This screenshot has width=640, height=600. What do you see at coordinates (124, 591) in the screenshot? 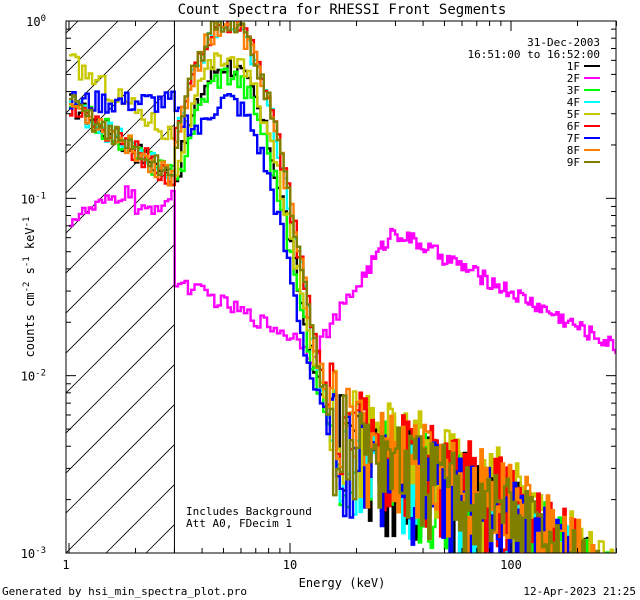
I see `footer-generator: Generated by hsi_min_spectra_plot.pro` at bounding box center [124, 591].